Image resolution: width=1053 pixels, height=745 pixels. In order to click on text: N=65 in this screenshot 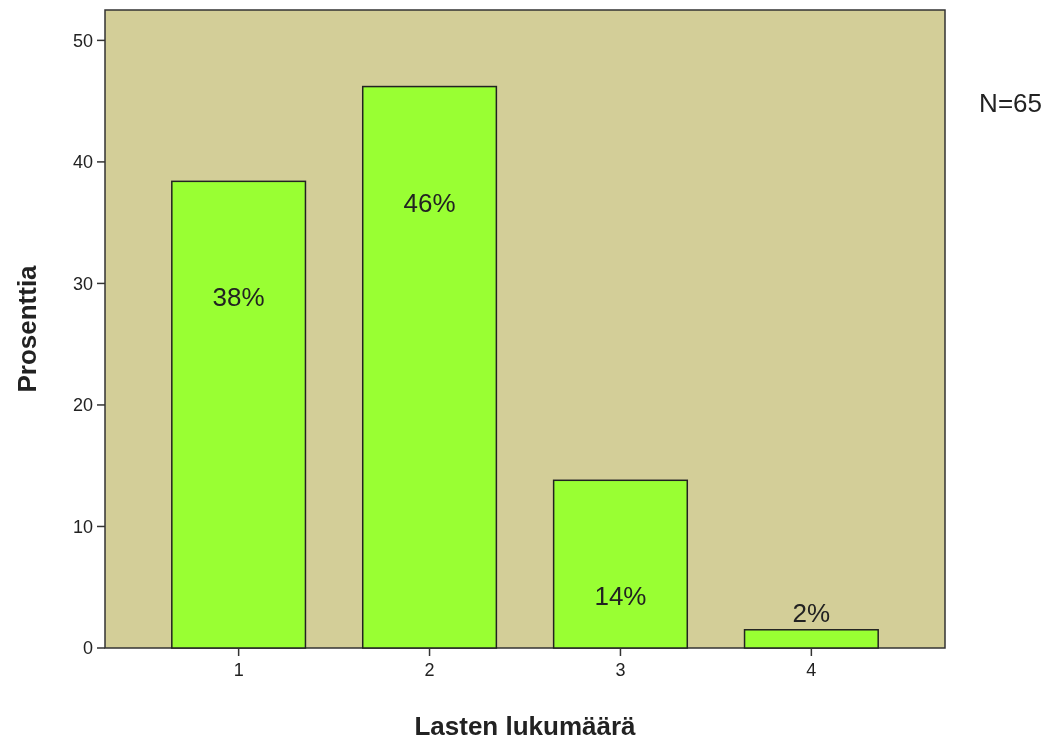, I will do `click(1010, 103)`.